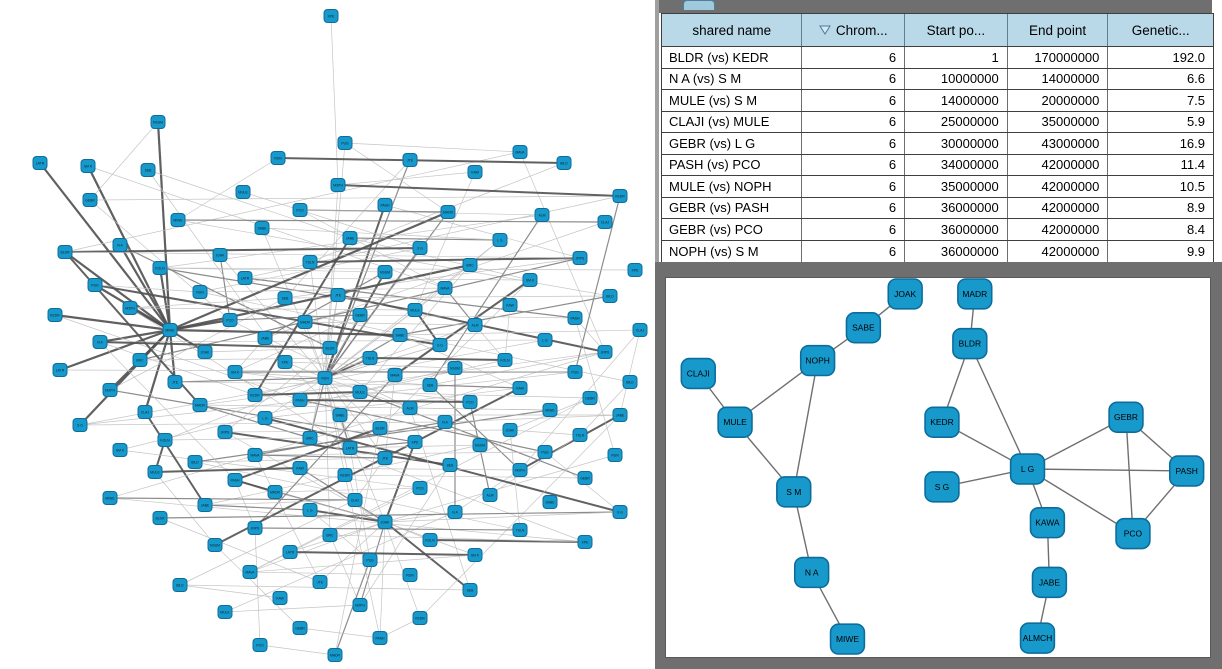 The width and height of the screenshot is (1222, 669). I want to click on table-row: MULE (vs) S M 6 14000000 20000000 7.5, so click(937, 101).